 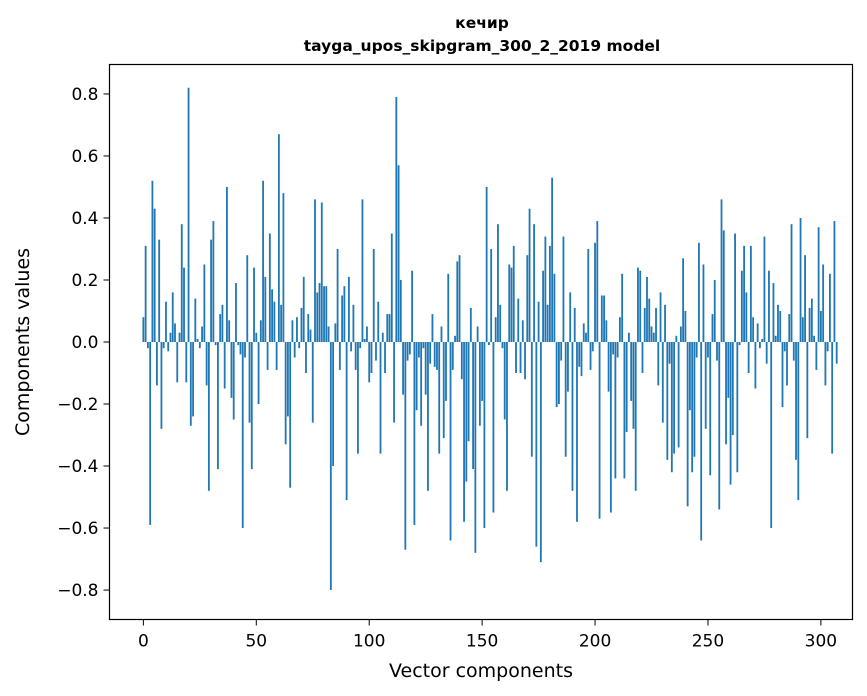 I want to click on y-tick-label: −0.4, so click(x=77, y=467).